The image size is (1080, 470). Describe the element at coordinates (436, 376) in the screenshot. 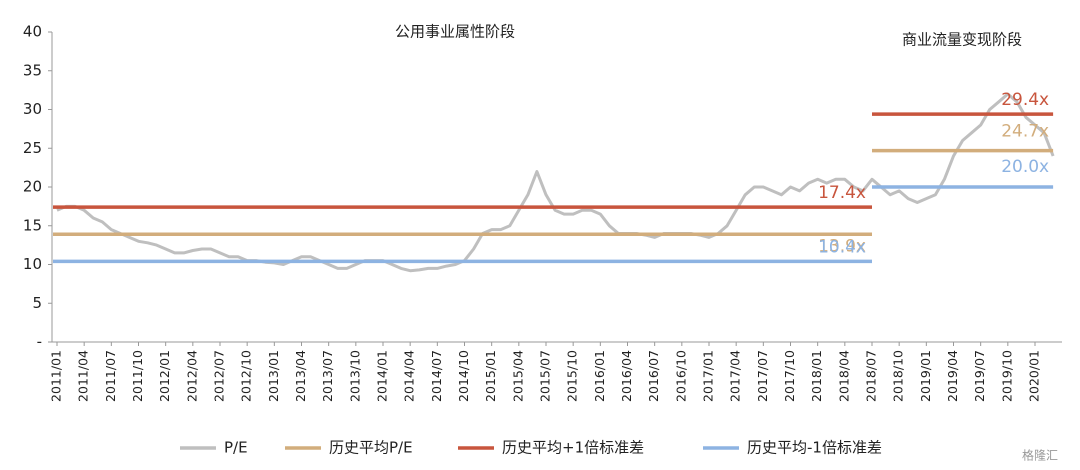

I see `x-tick-label: 2014/07` at that location.